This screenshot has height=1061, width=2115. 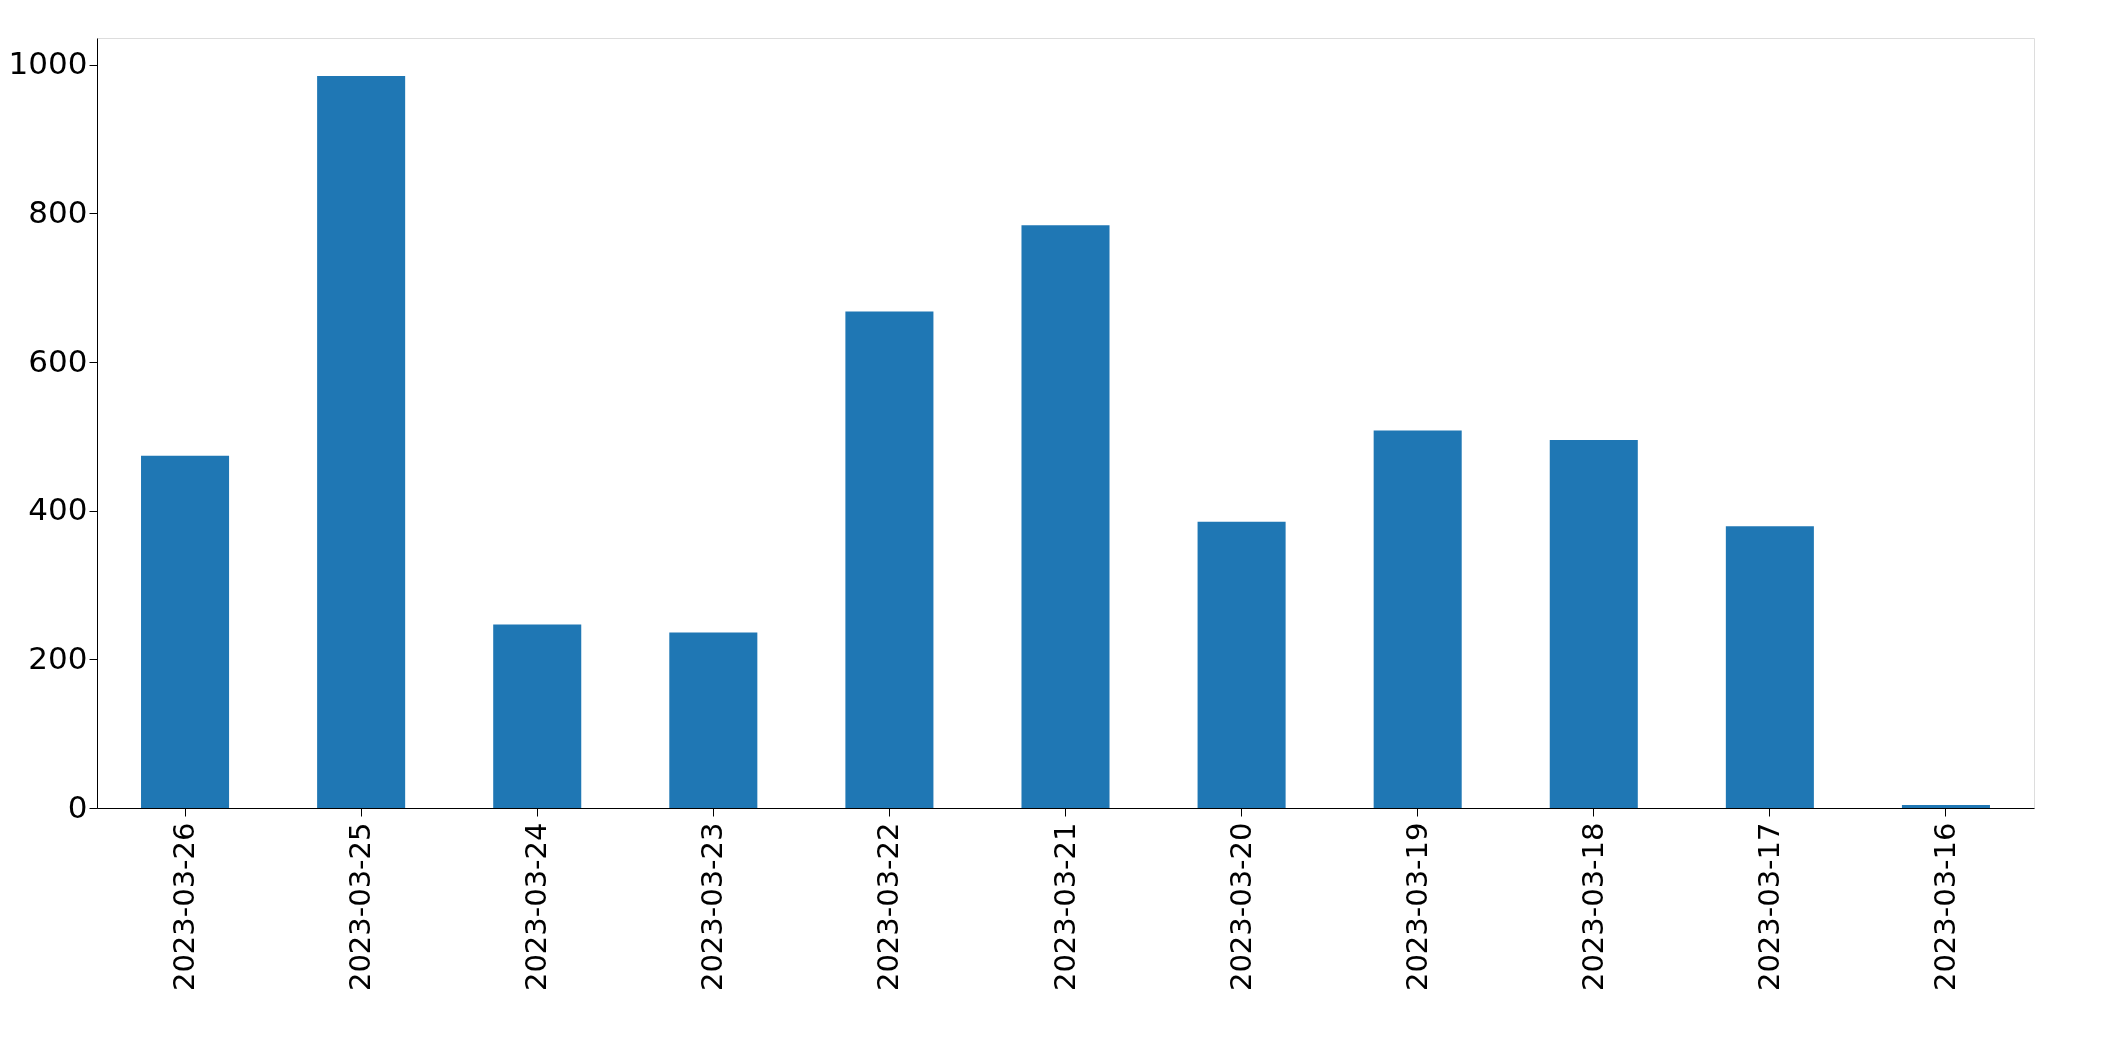 I want to click on x-tick-label: 2023-03-26, so click(x=184, y=907).